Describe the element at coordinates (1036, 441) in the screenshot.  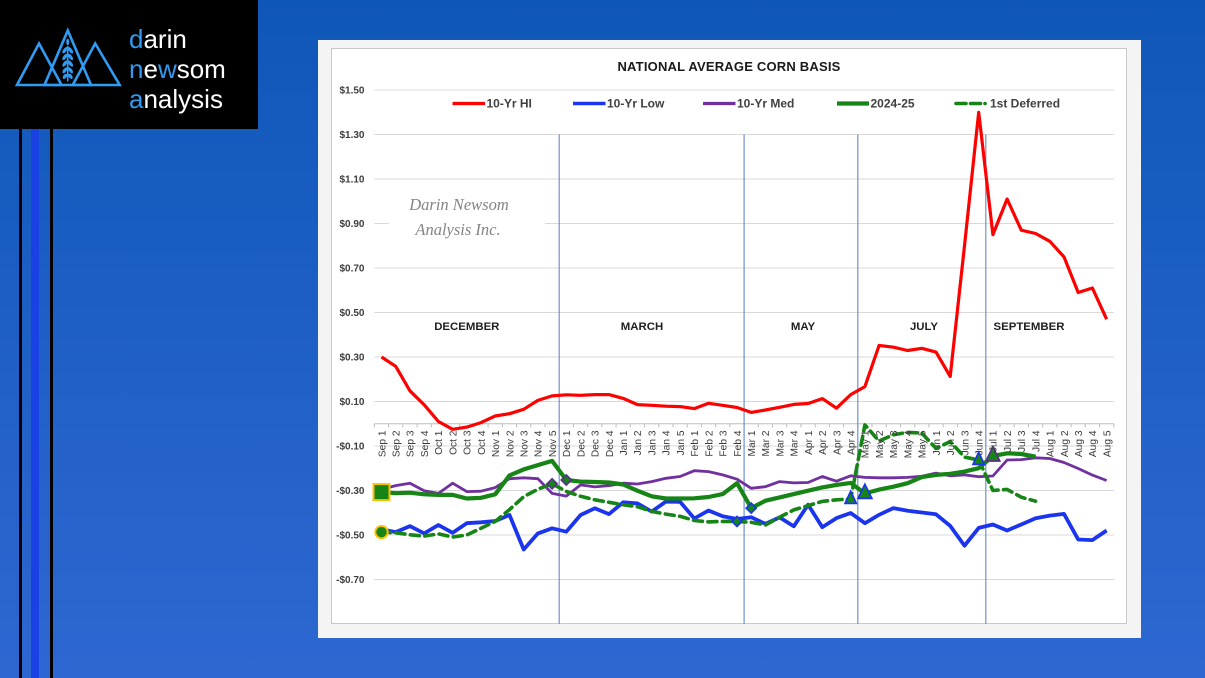
I see `svg-text: Jul 4` at that location.